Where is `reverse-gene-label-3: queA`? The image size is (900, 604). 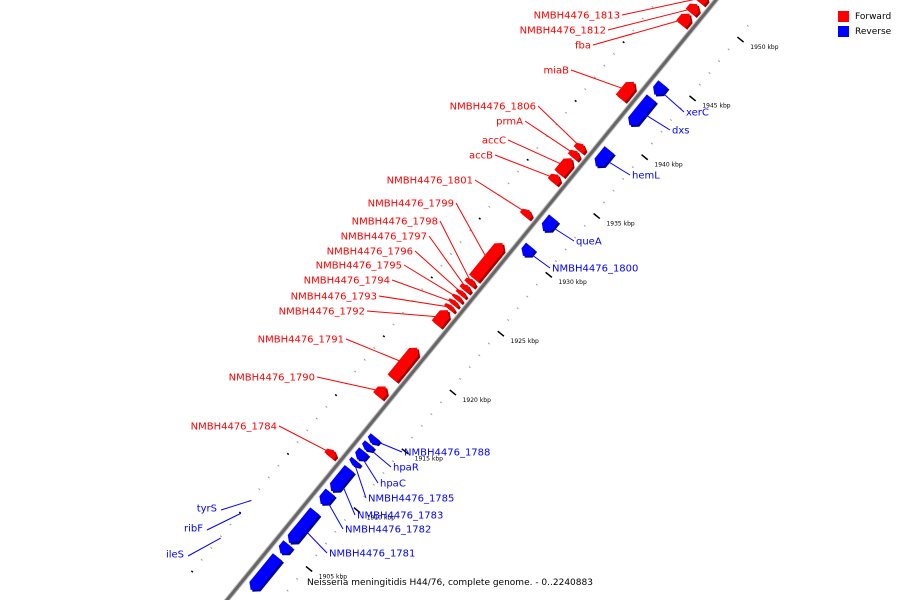
reverse-gene-label-3: queA is located at coordinates (589, 242).